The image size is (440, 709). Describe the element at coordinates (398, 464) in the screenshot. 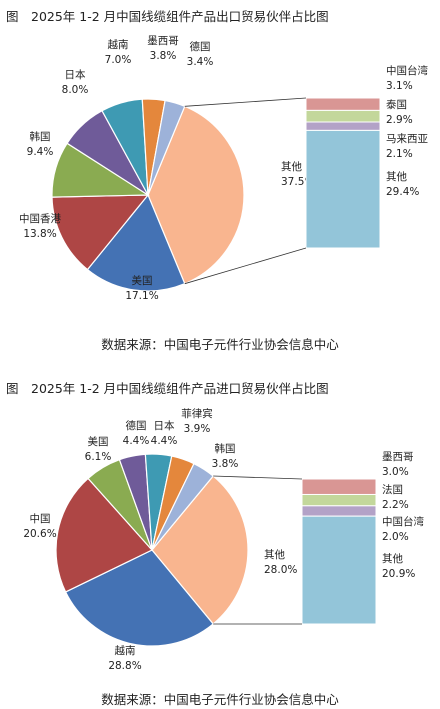

I see `breakdown-label: 墨西哥 3.0%` at that location.